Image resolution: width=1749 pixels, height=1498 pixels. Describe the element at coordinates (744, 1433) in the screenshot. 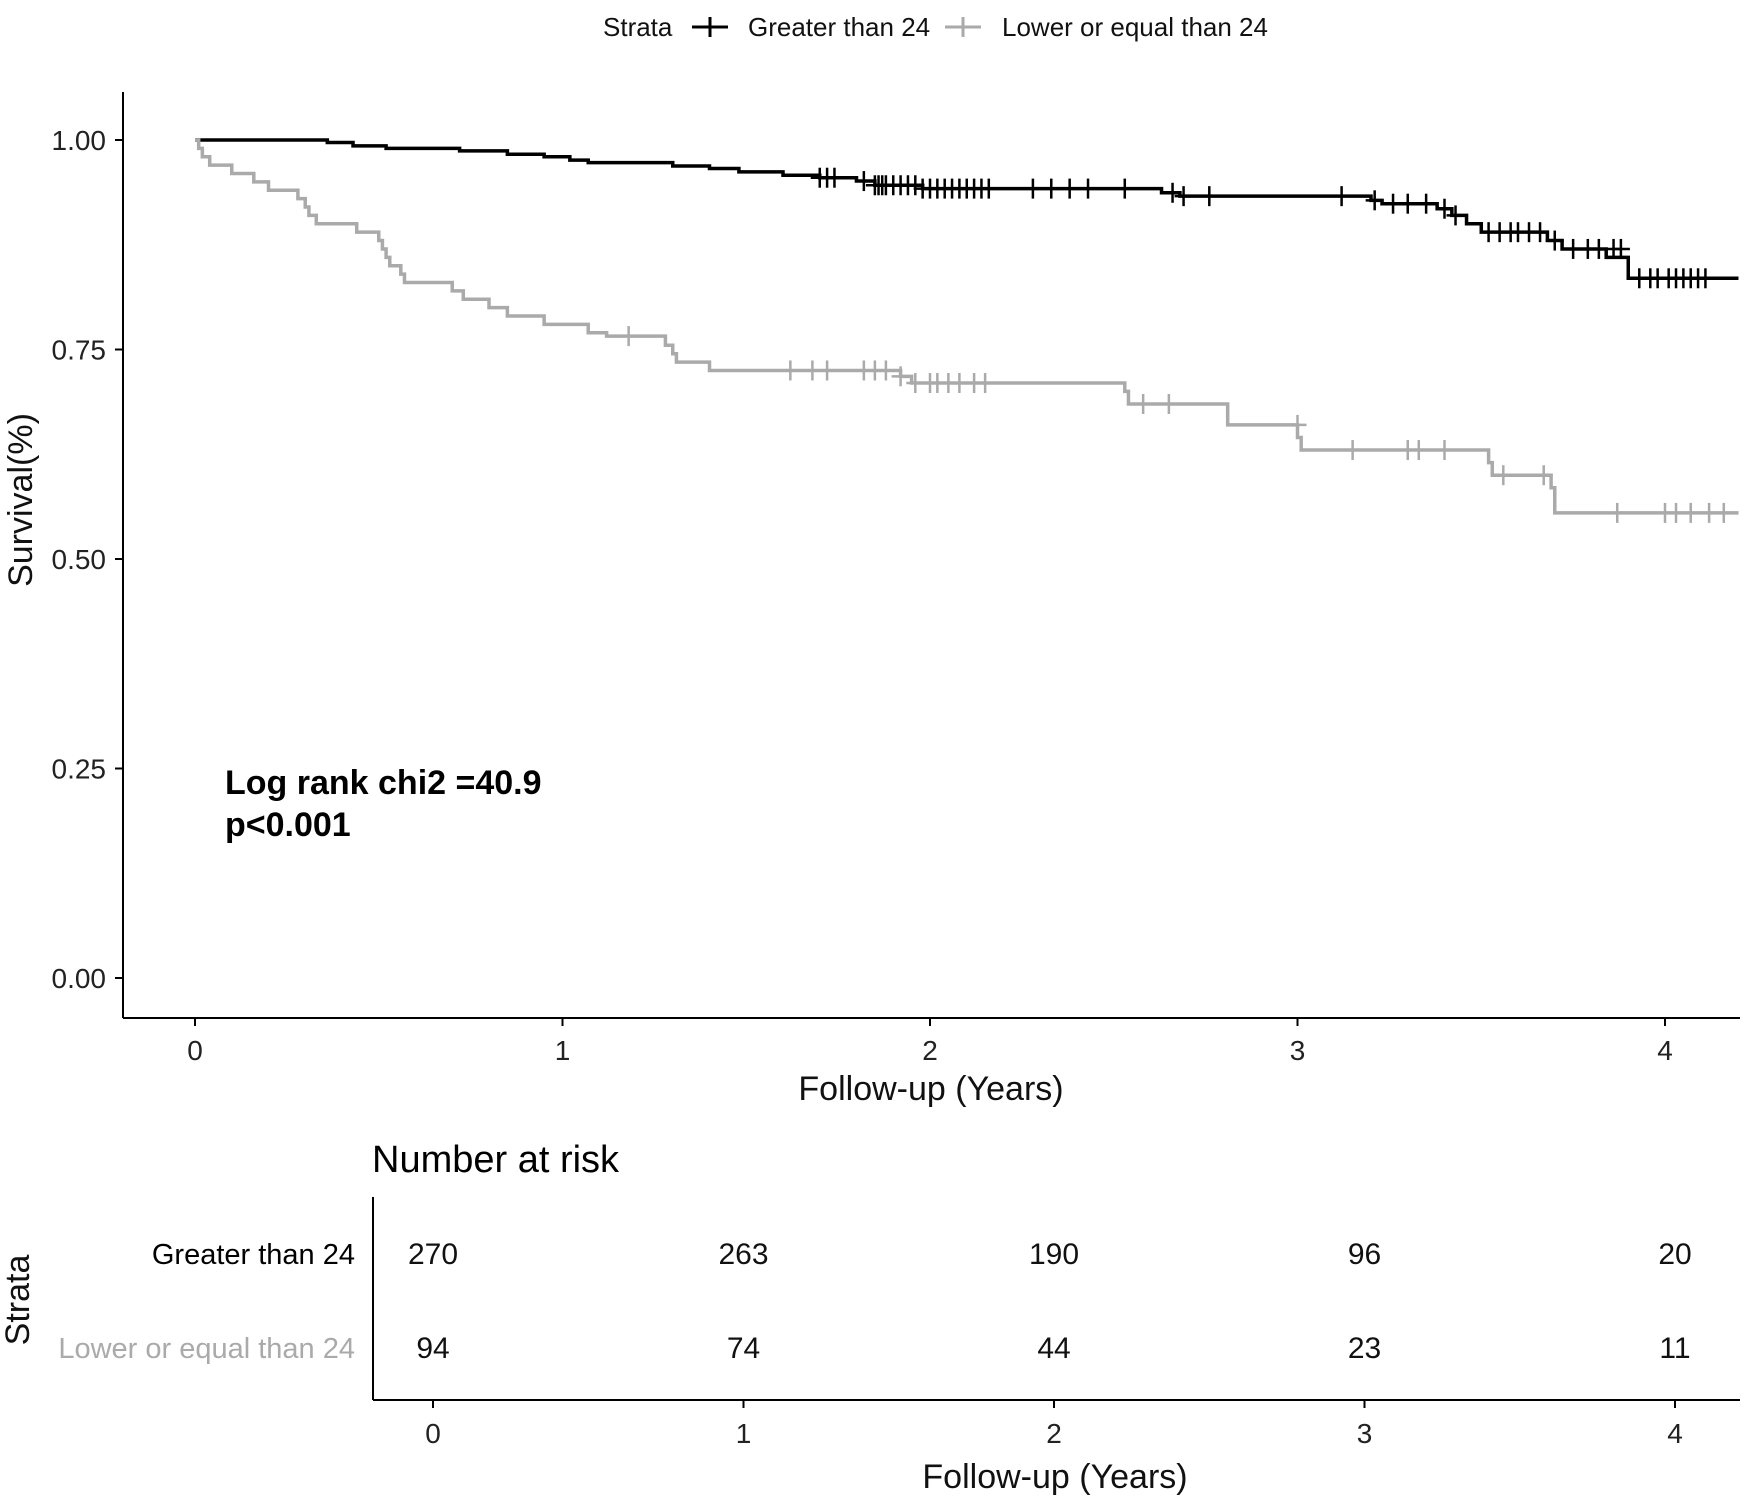

I see `risk-x-tick-label: 1` at that location.